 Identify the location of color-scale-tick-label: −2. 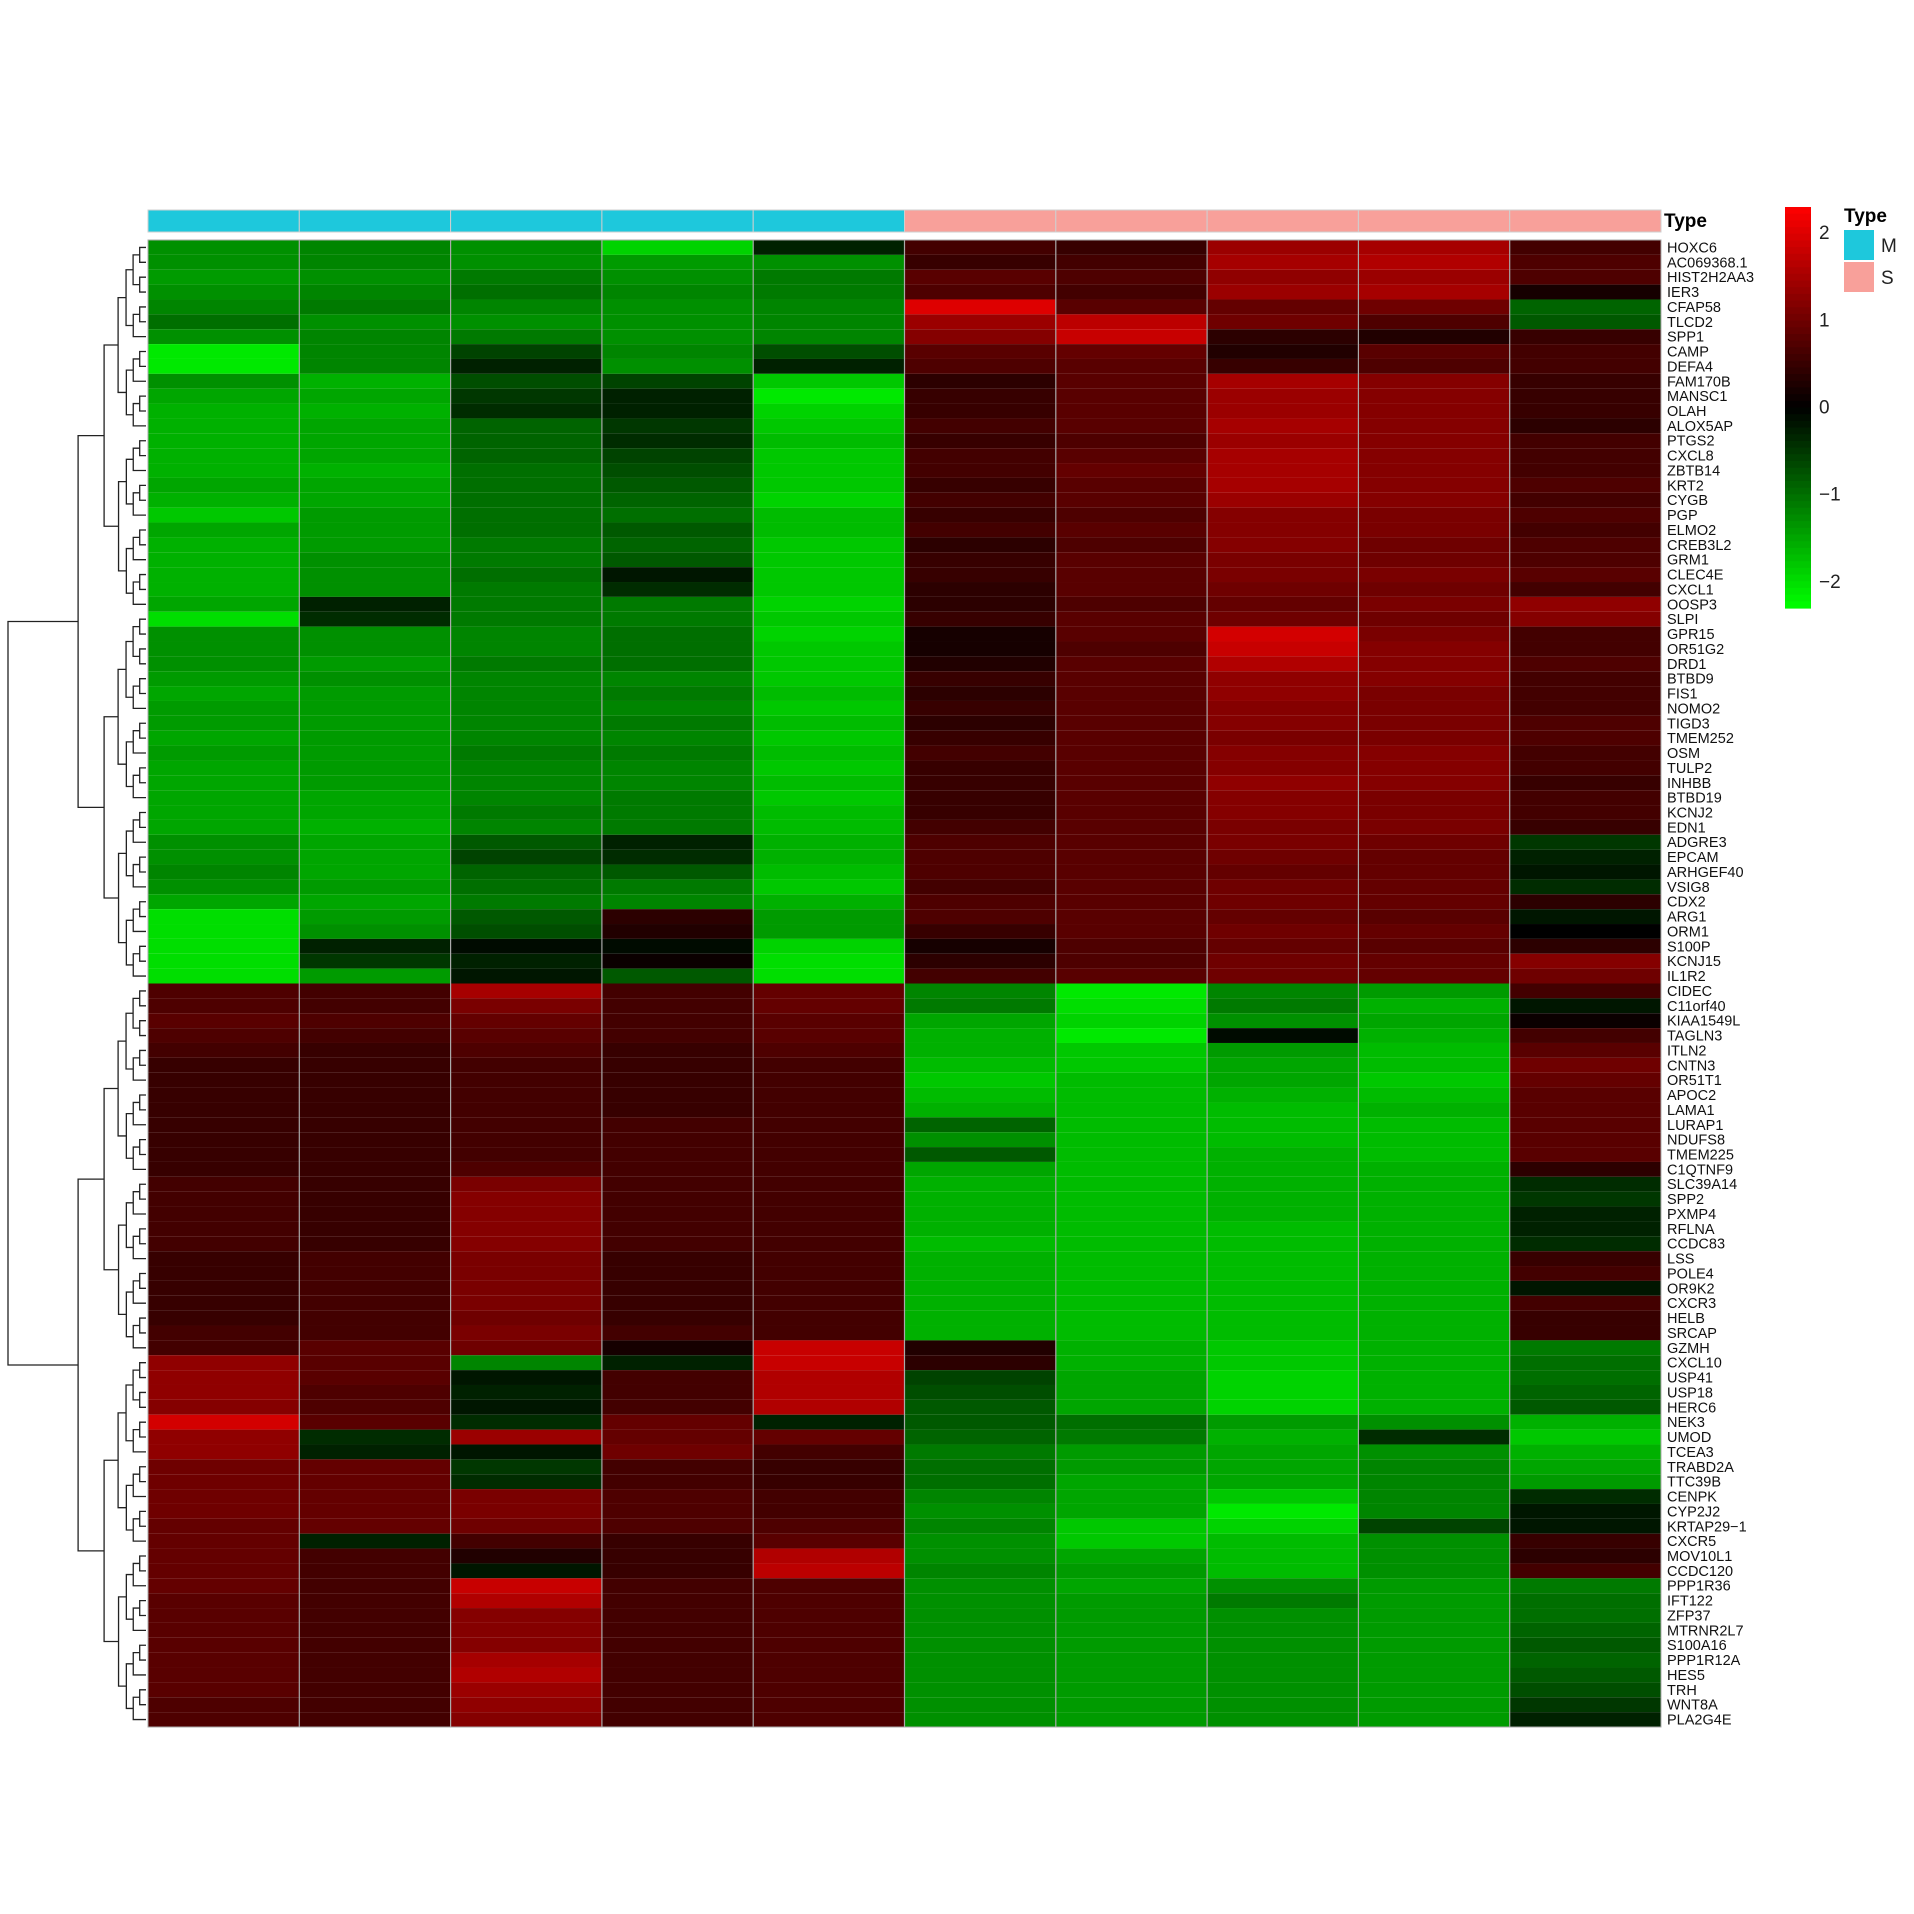
(1830, 582).